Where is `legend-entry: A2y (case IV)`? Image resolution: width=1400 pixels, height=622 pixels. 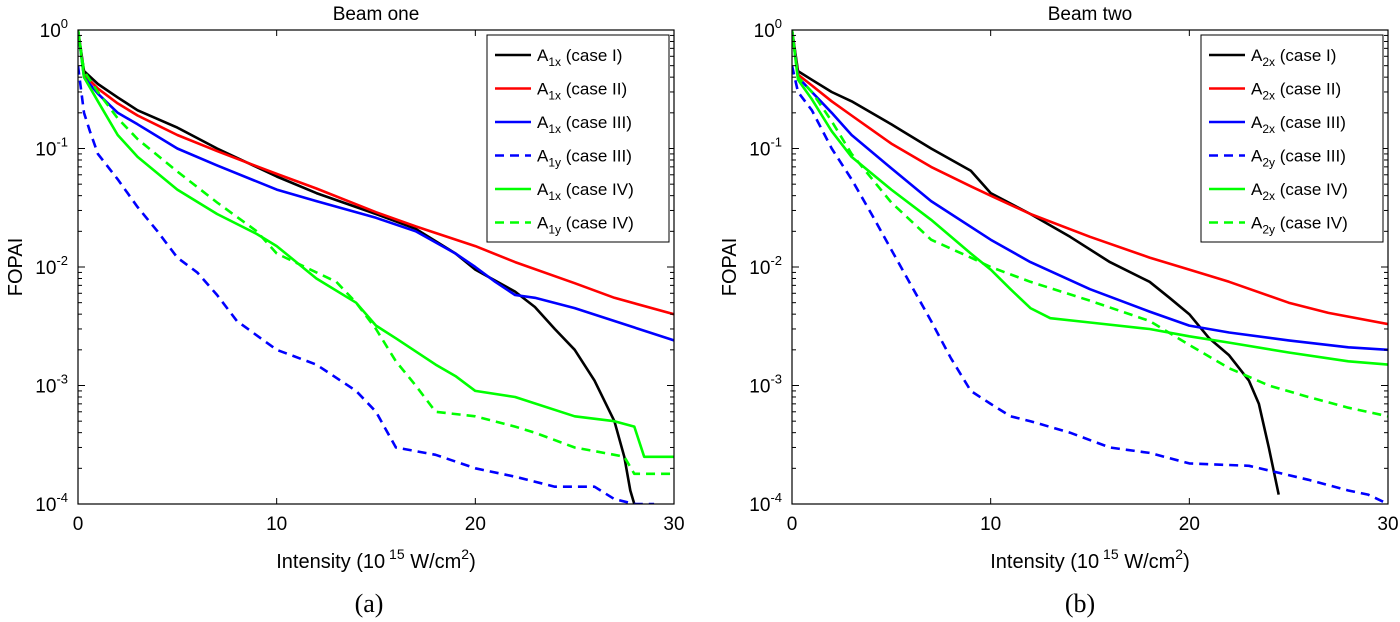
legend-entry: A2y (case IV) is located at coordinates (1299, 225).